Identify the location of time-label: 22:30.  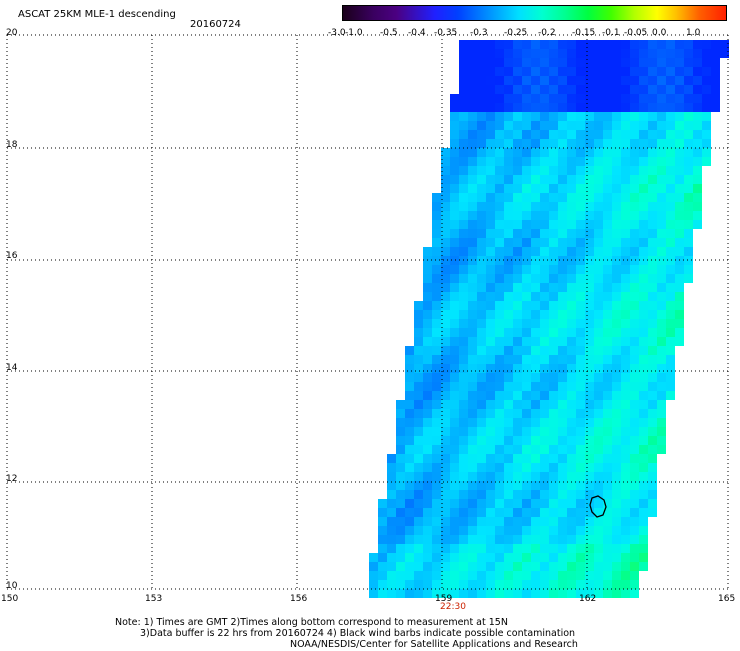
(453, 607).